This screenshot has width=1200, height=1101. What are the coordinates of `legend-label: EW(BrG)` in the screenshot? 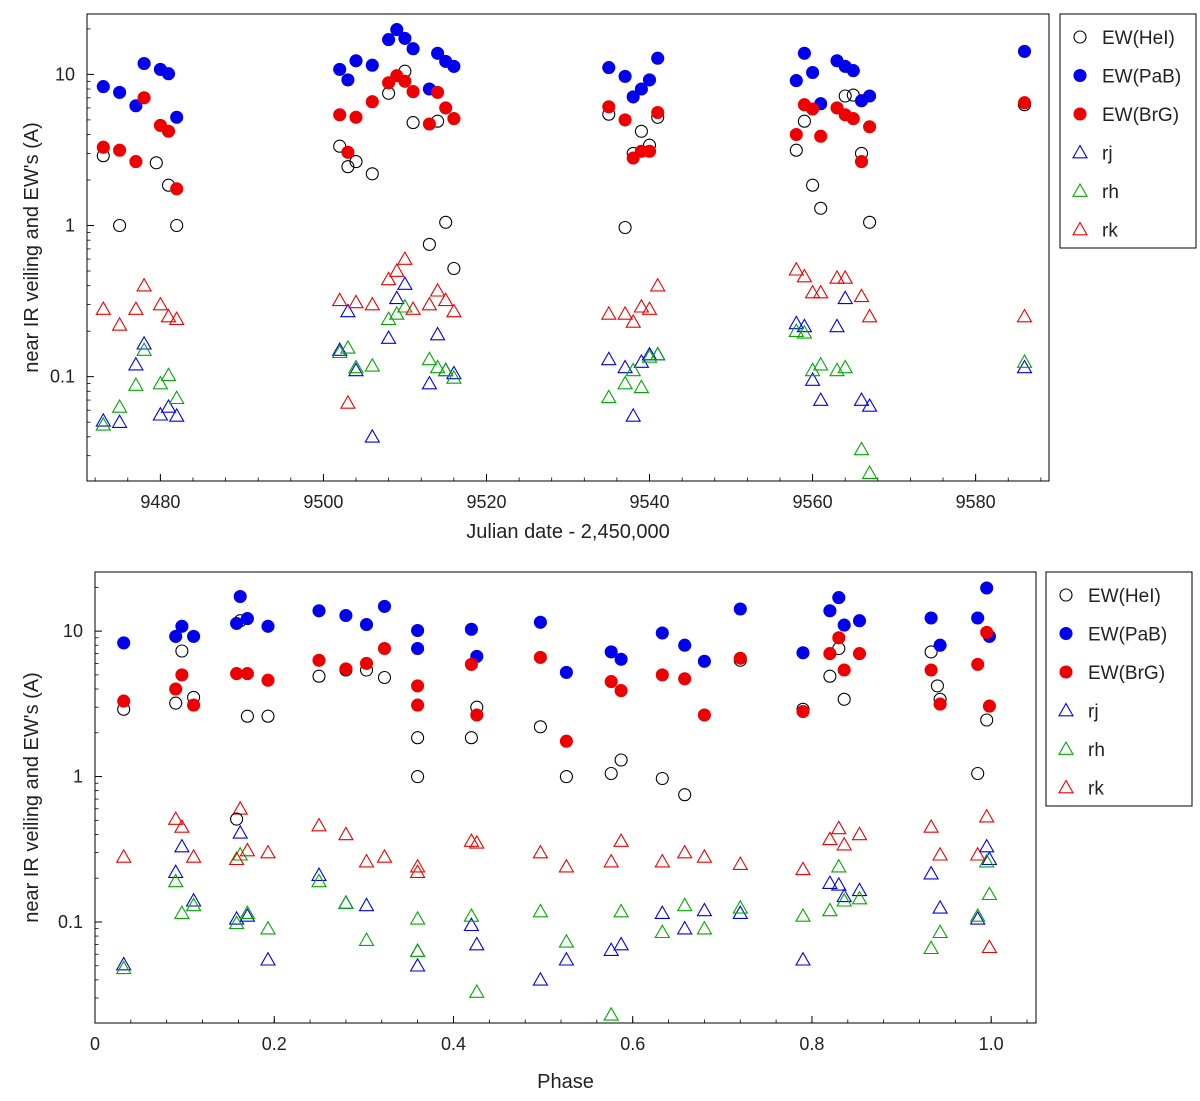 It's located at (1126, 673).